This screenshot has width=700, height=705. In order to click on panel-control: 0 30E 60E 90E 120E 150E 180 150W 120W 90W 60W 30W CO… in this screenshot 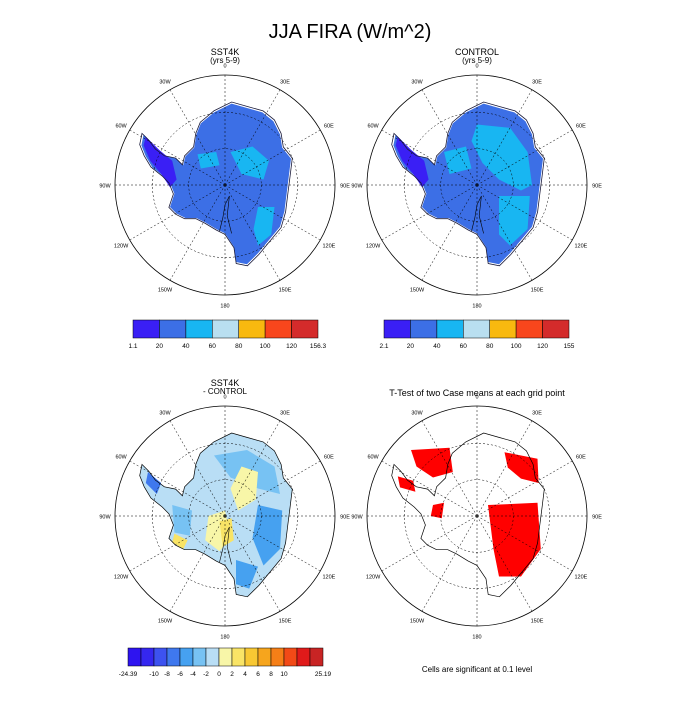, I will do `click(476, 178)`.